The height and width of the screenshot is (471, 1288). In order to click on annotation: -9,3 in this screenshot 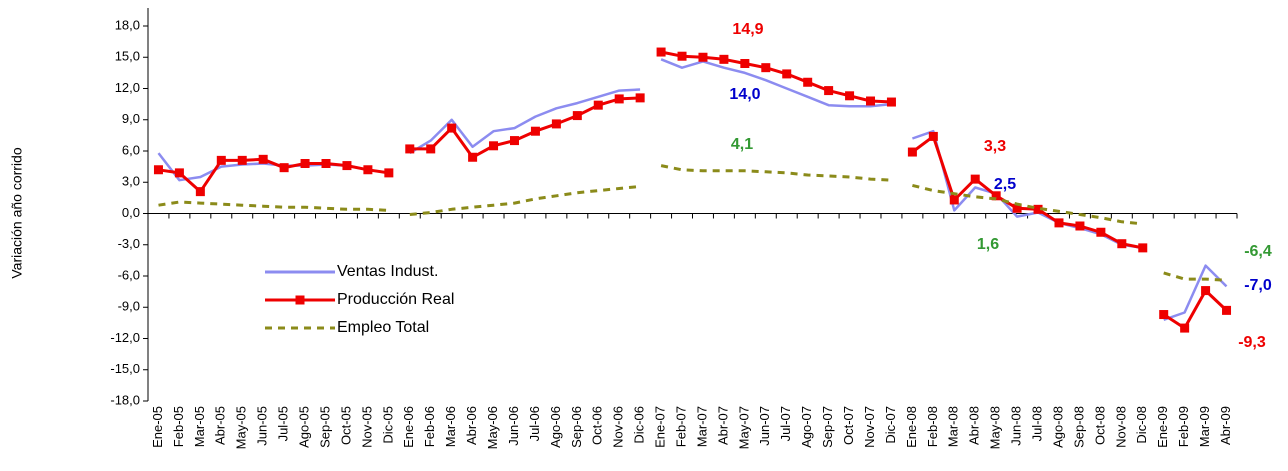, I will do `click(1252, 342)`.